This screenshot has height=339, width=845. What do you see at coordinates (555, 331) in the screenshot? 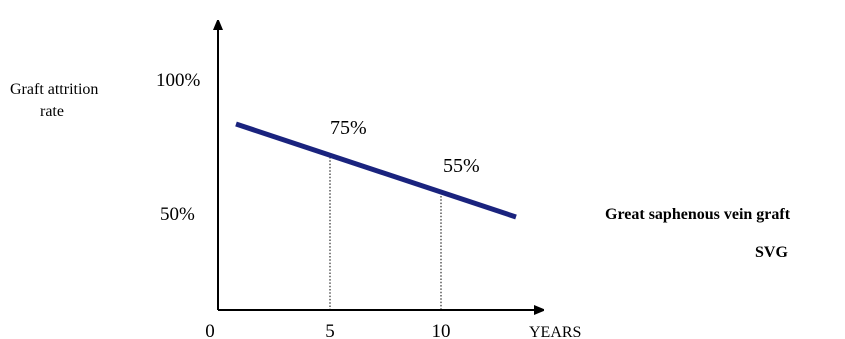
I see `x-axis-label: YEARS` at bounding box center [555, 331].